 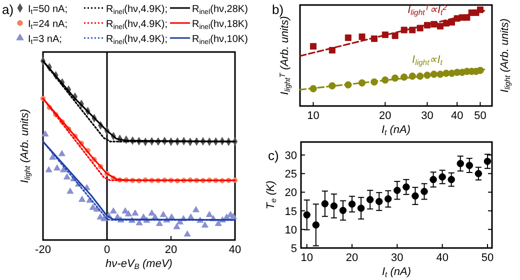 What do you see at coordinates (290, 156) in the screenshot?
I see `y-tick-label: 30` at bounding box center [290, 156].